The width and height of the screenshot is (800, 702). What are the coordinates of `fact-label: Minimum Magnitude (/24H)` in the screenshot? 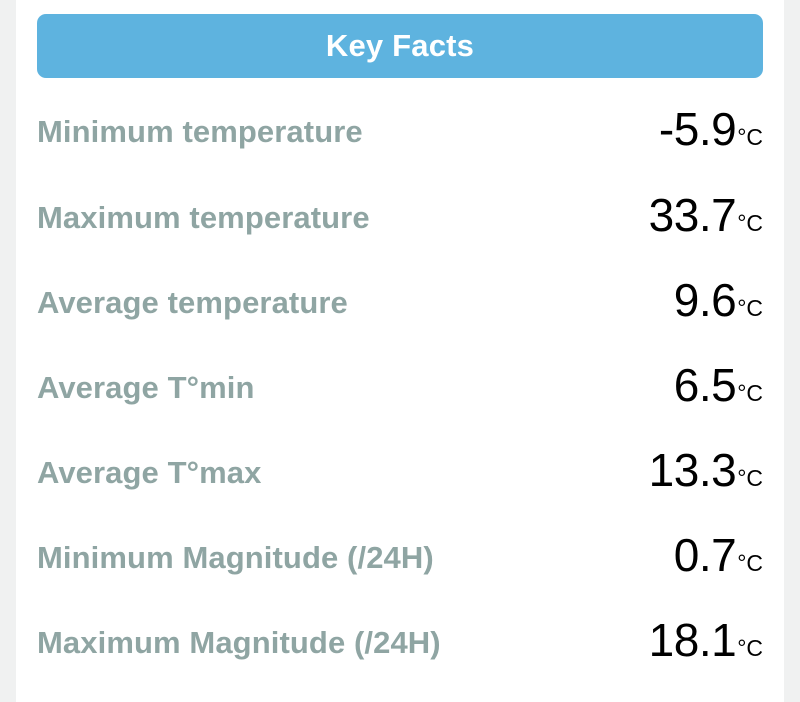 It's located at (235, 557).